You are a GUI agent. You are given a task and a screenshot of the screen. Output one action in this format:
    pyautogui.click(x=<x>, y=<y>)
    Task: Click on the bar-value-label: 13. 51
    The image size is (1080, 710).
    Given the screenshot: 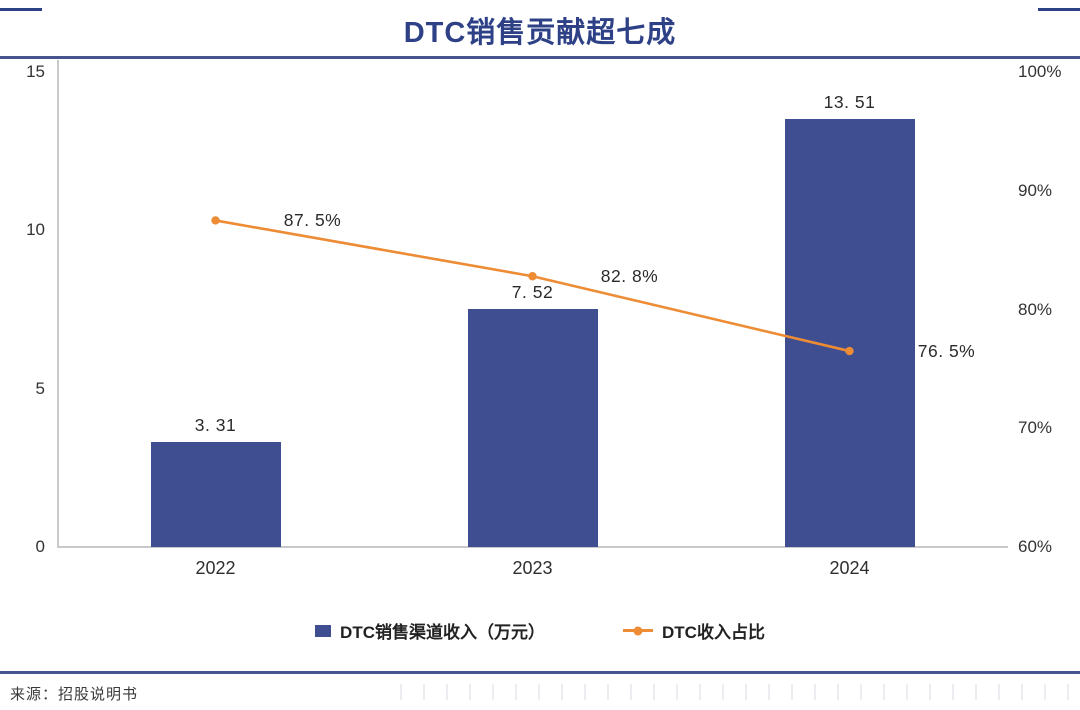 What is the action you would take?
    pyautogui.click(x=849, y=102)
    